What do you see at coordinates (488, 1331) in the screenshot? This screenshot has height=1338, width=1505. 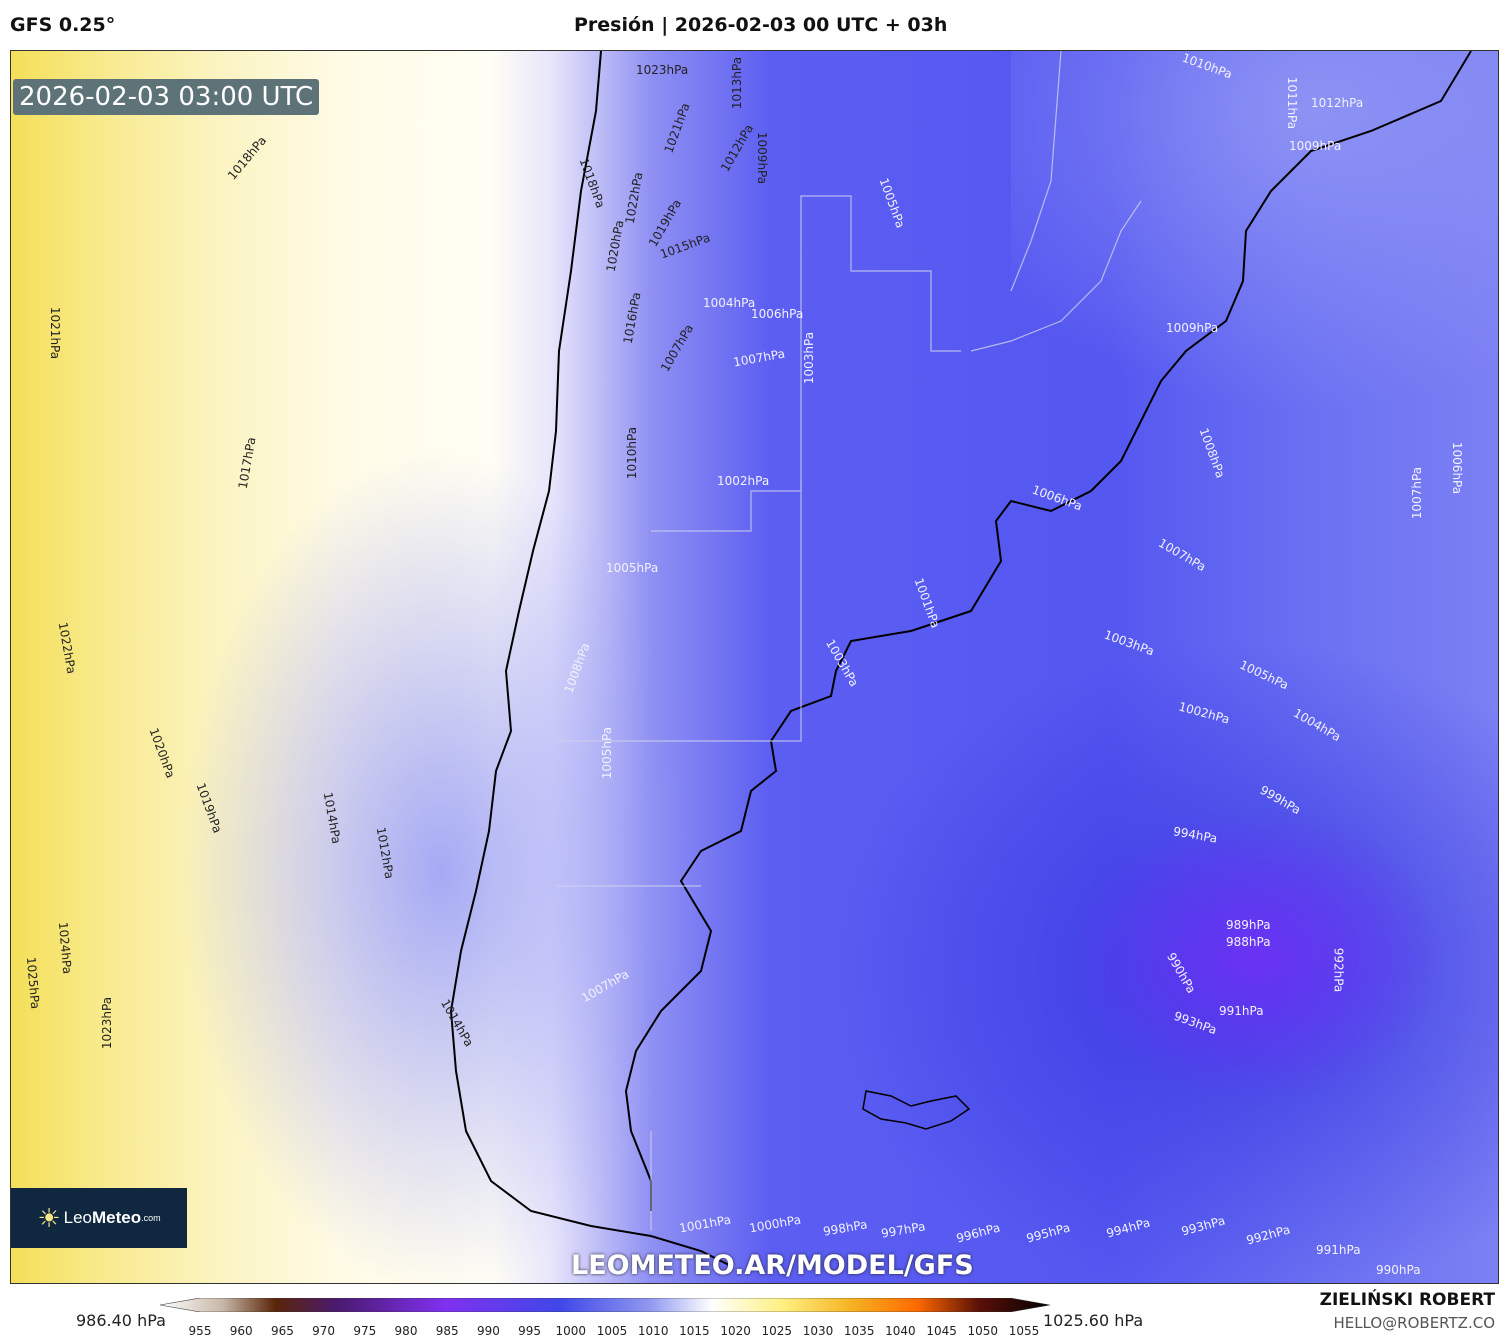 I see `colorbar-tick-label: 990` at bounding box center [488, 1331].